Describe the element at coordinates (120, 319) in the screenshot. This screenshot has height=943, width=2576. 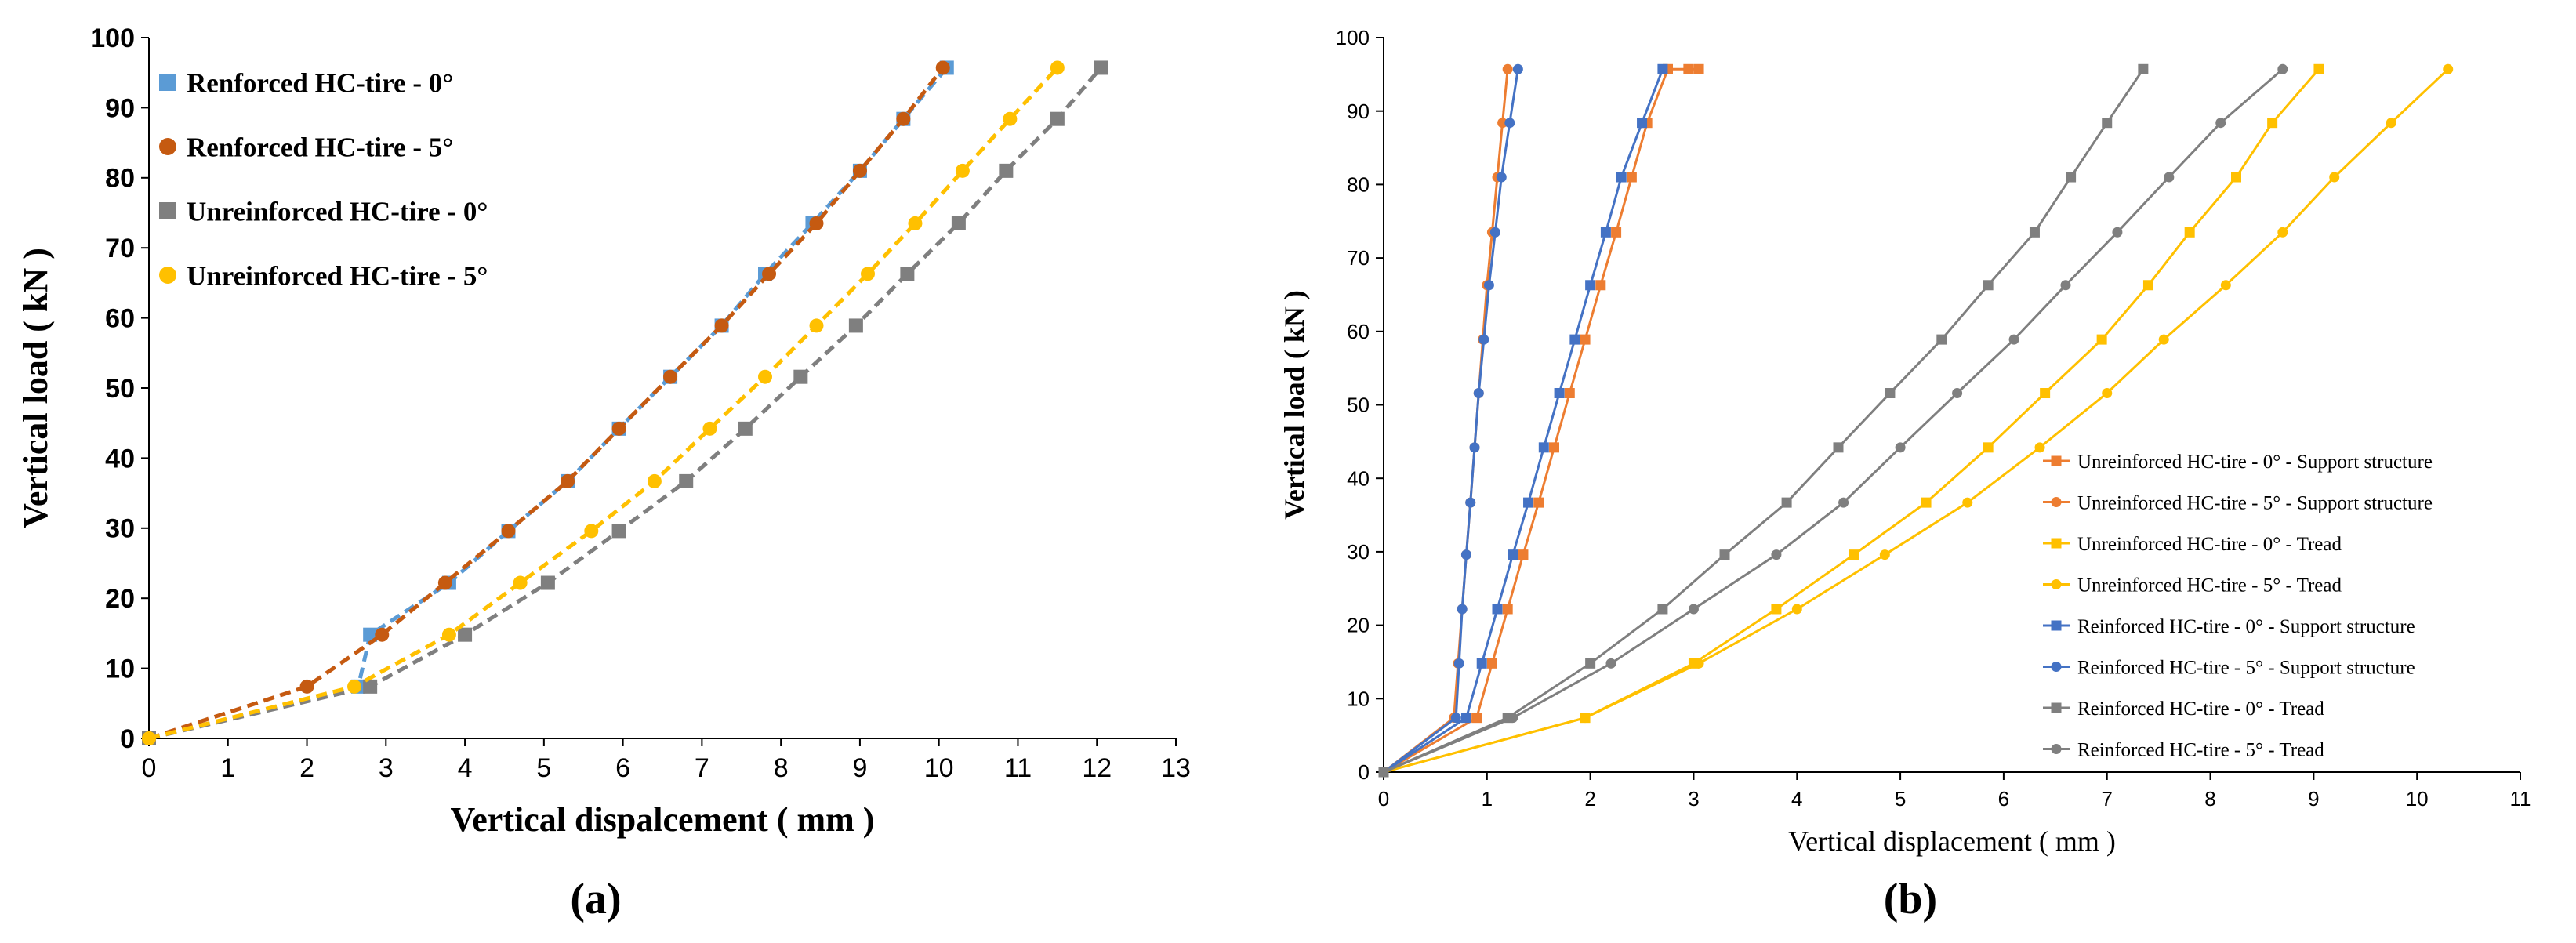
I see `y-tick-label: 60` at that location.